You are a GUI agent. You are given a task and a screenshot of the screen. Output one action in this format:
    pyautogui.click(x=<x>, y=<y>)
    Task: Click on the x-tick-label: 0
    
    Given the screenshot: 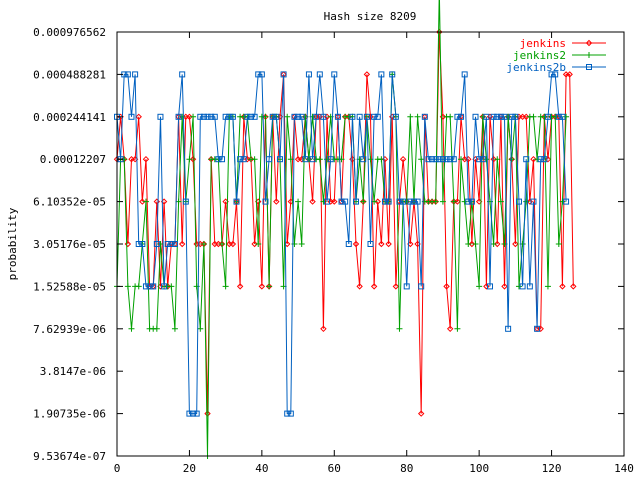 What is the action you would take?
    pyautogui.click(x=117, y=468)
    